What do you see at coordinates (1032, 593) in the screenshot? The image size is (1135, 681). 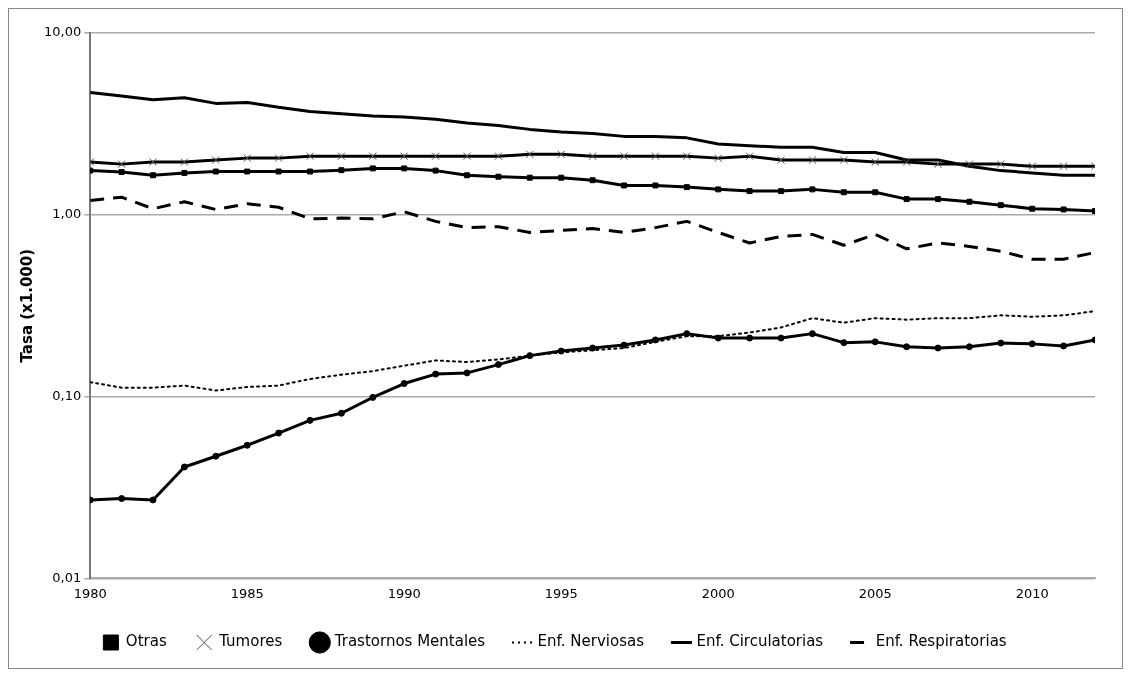 I see `x-tick-label: 2010` at bounding box center [1032, 593].